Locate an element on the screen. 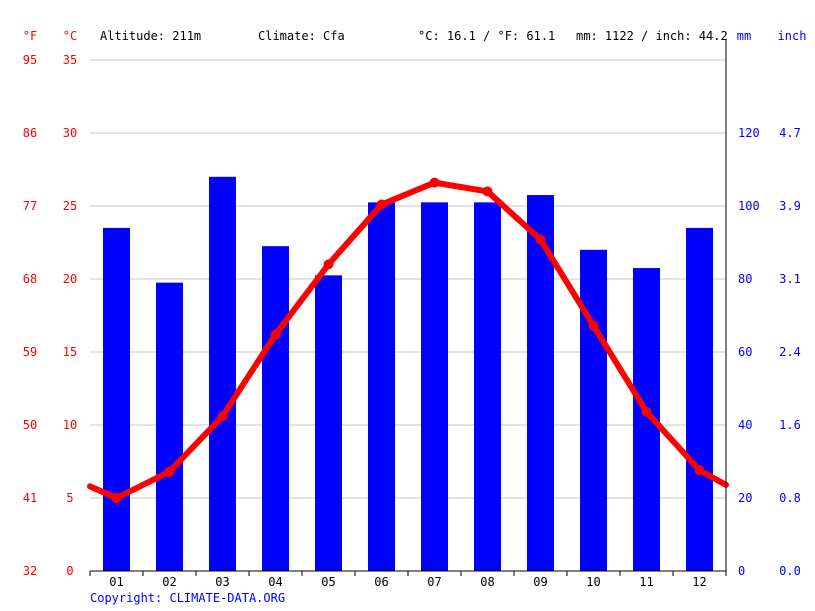 Image resolution: width=815 pixels, height=611 pixels. mm-tick-label: 100 is located at coordinates (749, 206).